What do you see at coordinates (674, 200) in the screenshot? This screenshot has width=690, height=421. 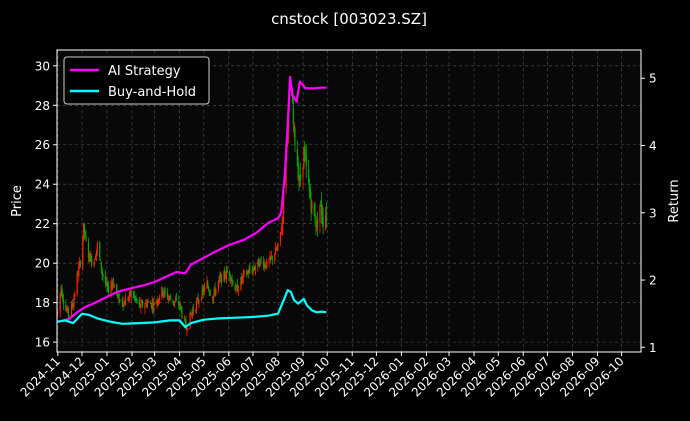 I see `y-axis-label-return: Return` at bounding box center [674, 200].